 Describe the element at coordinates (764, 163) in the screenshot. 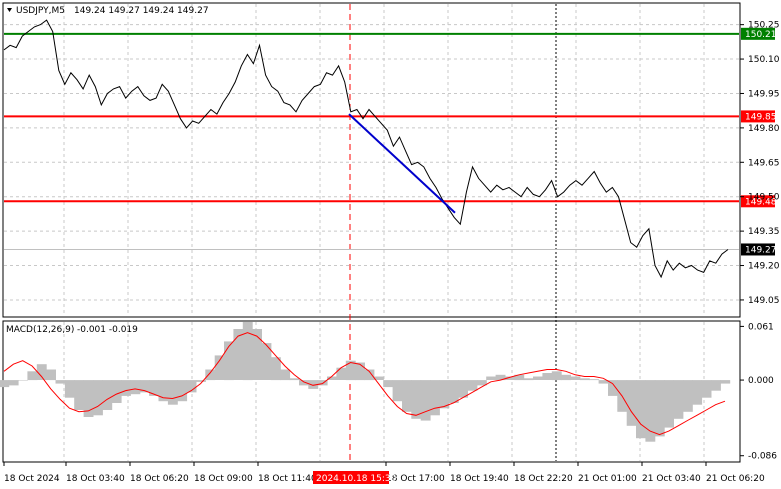

I see `price-tick-label: 149.65` at that location.